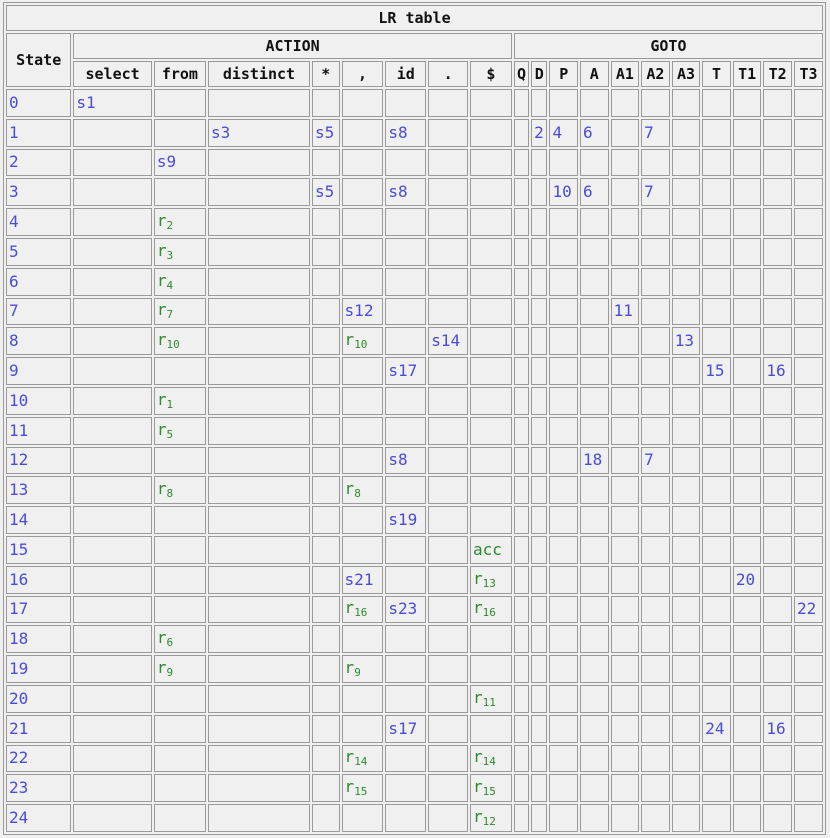 This screenshot has width=830, height=838. I want to click on action-symbol-header: $, so click(491, 74).